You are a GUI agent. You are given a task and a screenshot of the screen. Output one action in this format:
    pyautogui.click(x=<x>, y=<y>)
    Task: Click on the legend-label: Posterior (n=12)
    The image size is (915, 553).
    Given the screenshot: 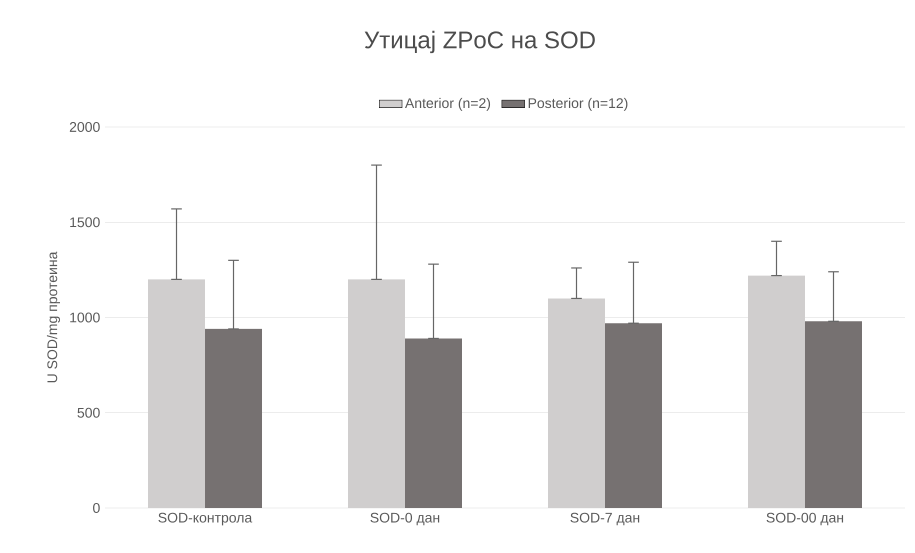 What is the action you would take?
    pyautogui.click(x=578, y=104)
    